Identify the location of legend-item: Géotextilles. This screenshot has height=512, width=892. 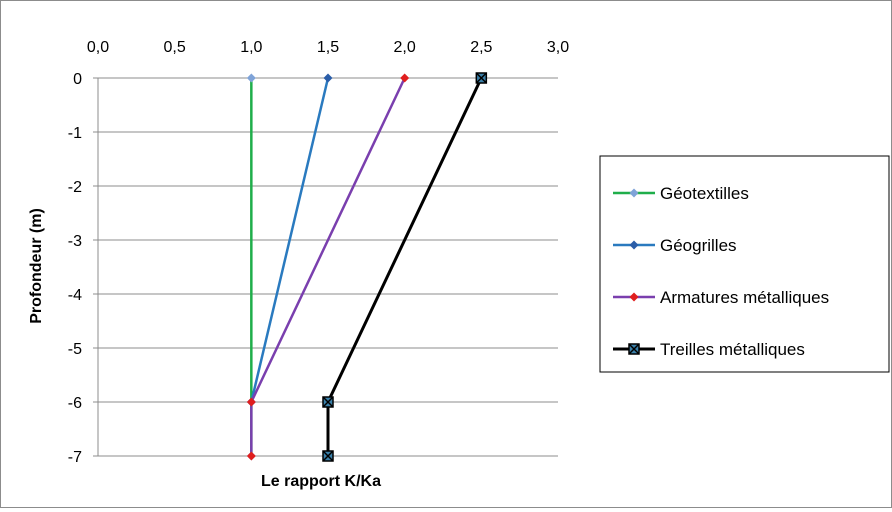
(681, 193).